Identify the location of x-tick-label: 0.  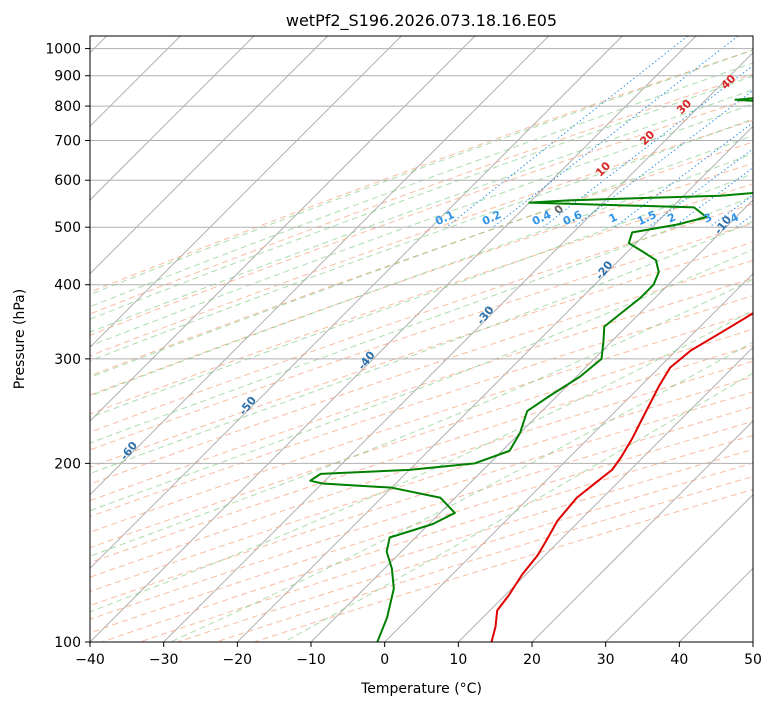
(384, 660).